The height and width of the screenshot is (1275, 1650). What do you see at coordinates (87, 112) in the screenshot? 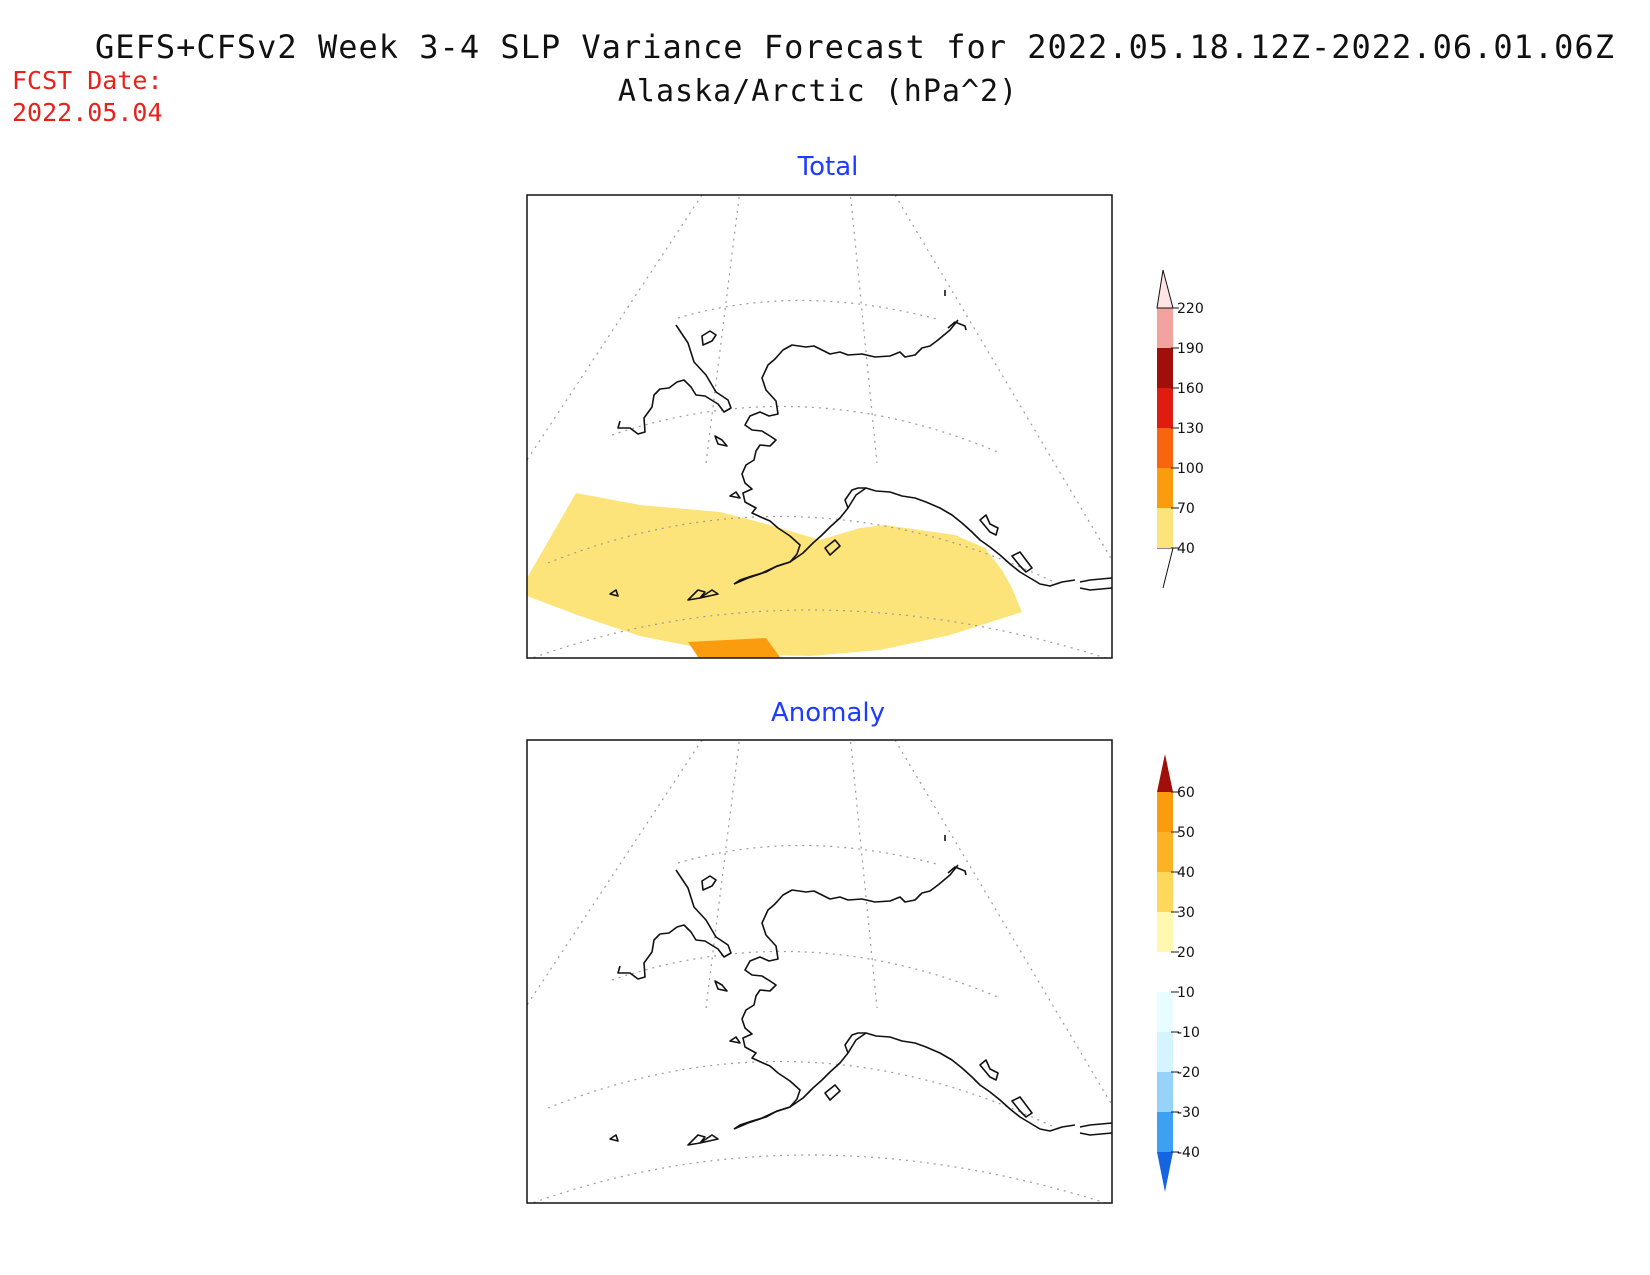
I see `fcst-date-value: 2022.05.04` at bounding box center [87, 112].